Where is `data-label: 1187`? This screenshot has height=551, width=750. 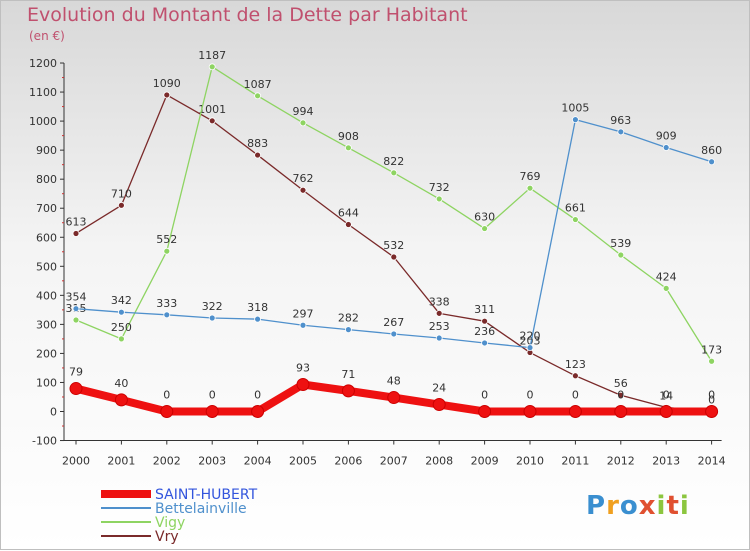
data-label: 1187 is located at coordinates (212, 55).